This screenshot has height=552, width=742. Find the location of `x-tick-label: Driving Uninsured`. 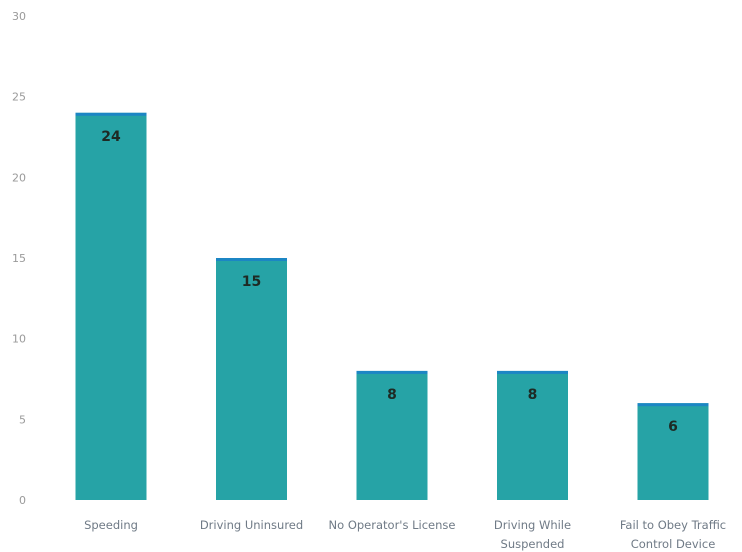

x-tick-label: Driving Uninsured is located at coordinates (251, 525).